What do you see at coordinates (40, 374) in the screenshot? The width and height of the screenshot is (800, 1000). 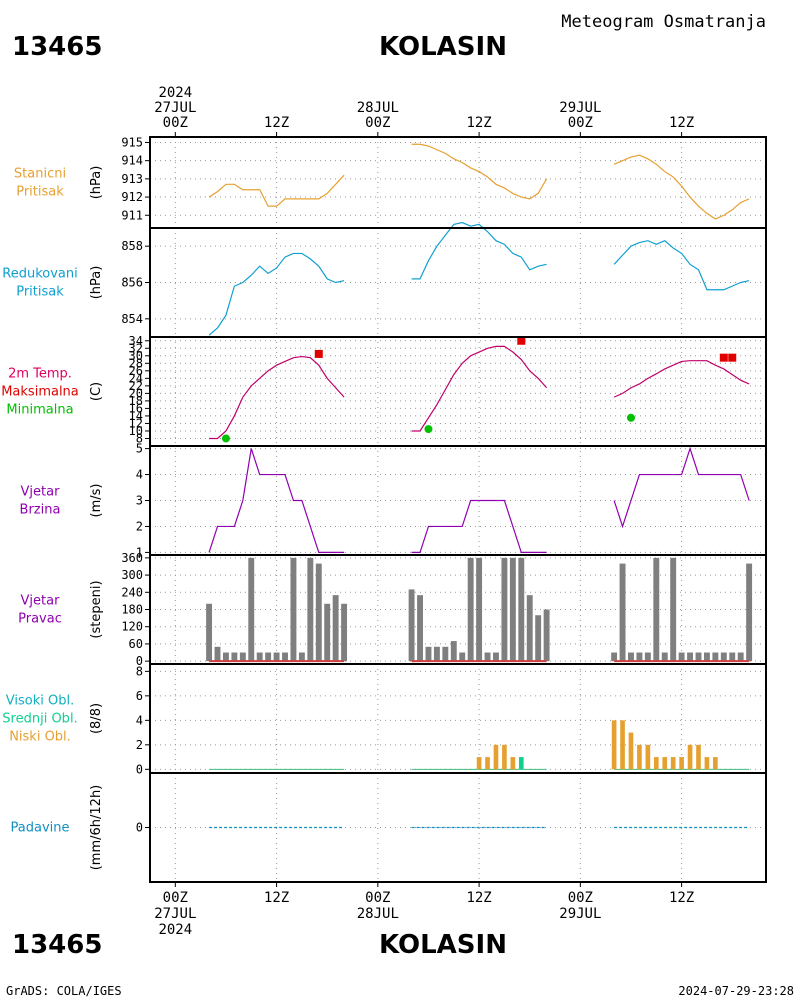 I see `panel-label-temperature: 2m Temp.` at bounding box center [40, 374].